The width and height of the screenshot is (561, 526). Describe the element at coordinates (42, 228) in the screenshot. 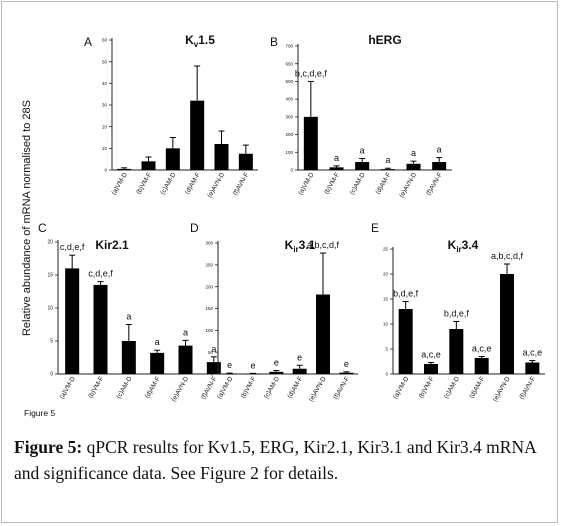

I see `panel-letter: C` at that location.